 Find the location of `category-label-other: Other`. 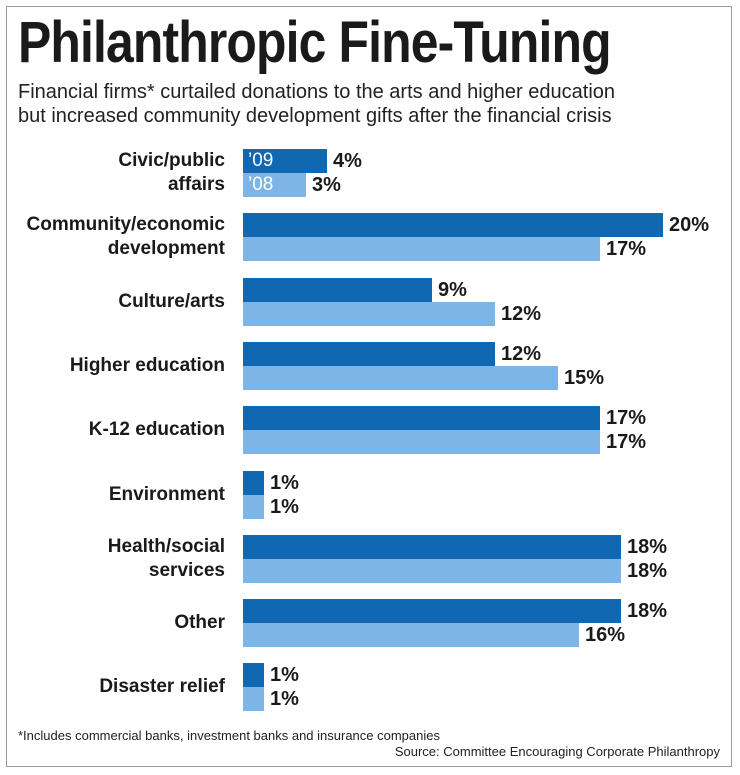

category-label-other: Other is located at coordinates (117, 623).